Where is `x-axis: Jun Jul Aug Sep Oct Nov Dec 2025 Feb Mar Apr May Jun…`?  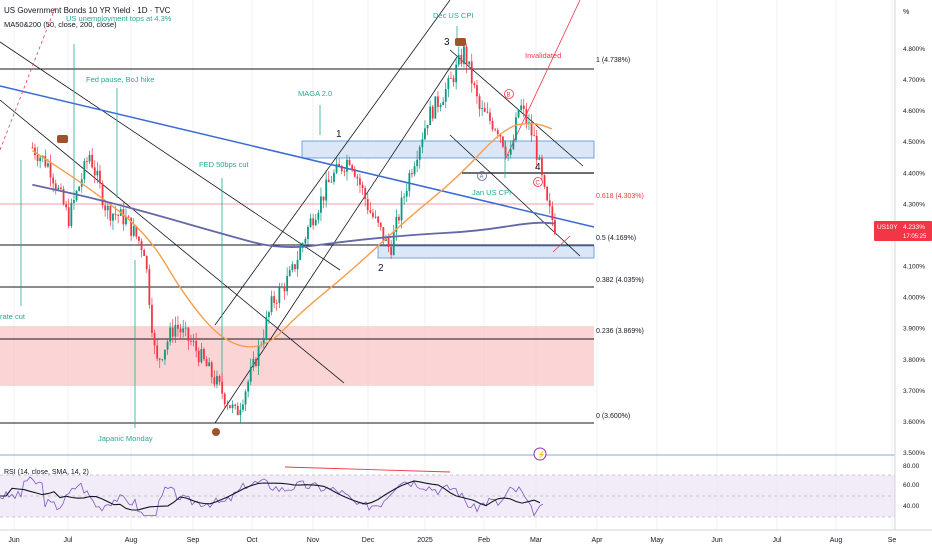 x-axis: Jun Jul Aug Sep Oct Nov Dec 2025 Feb Mar Apr May Jun… is located at coordinates (452, 540).